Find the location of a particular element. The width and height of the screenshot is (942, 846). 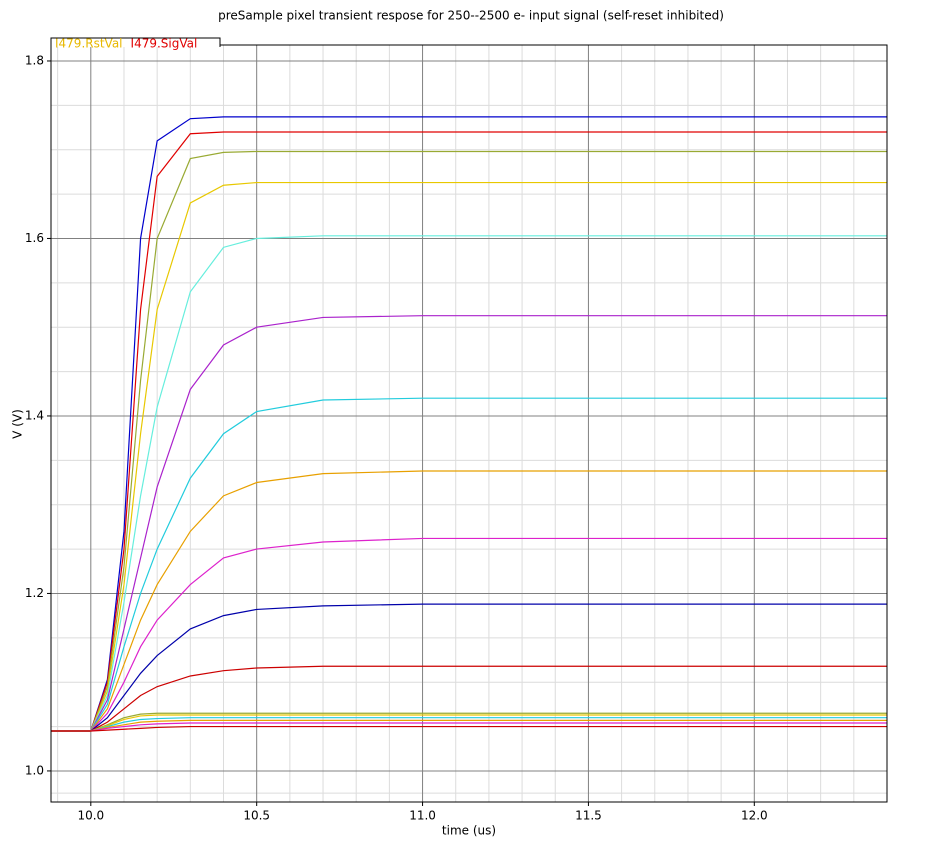

legend-entry: I479.RstVal is located at coordinates (89, 44).